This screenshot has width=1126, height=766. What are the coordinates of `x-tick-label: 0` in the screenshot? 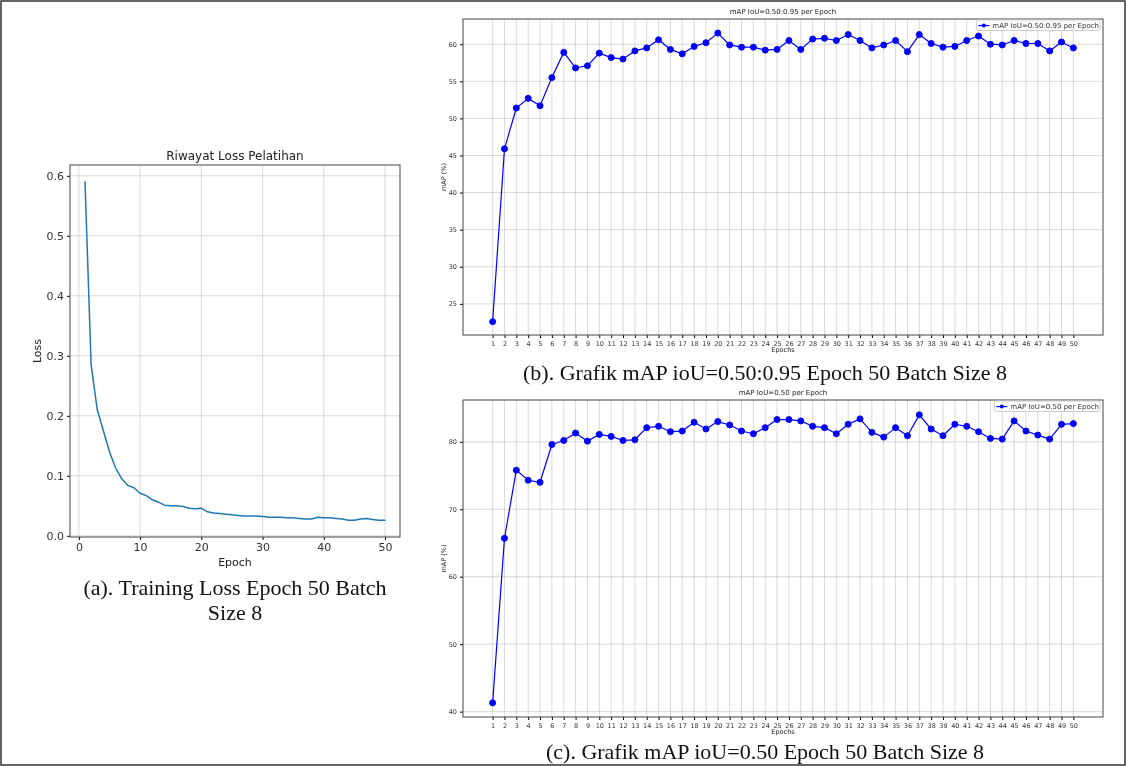 It's located at (79, 547).